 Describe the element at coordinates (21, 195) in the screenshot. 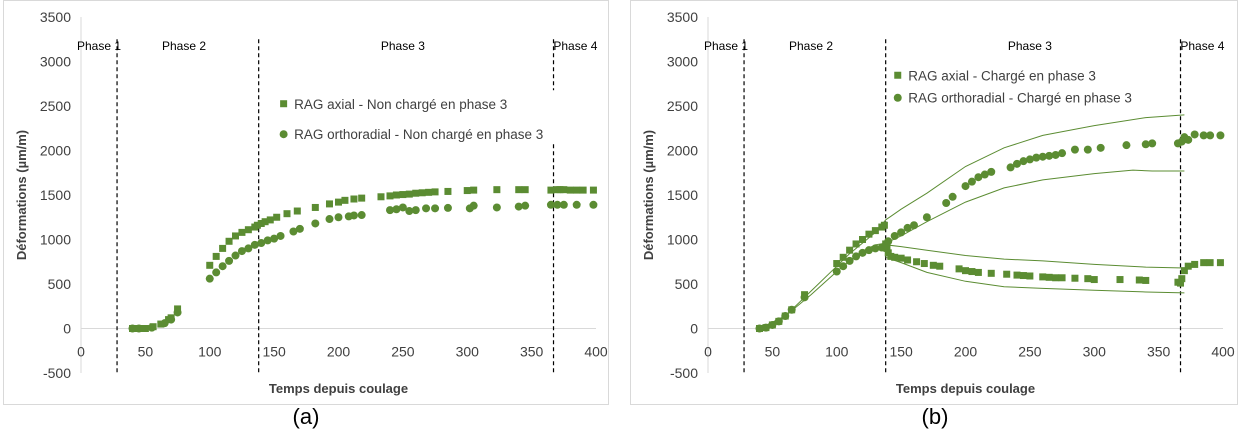

I see `y-axis-title: Déformations (µm/m)` at that location.